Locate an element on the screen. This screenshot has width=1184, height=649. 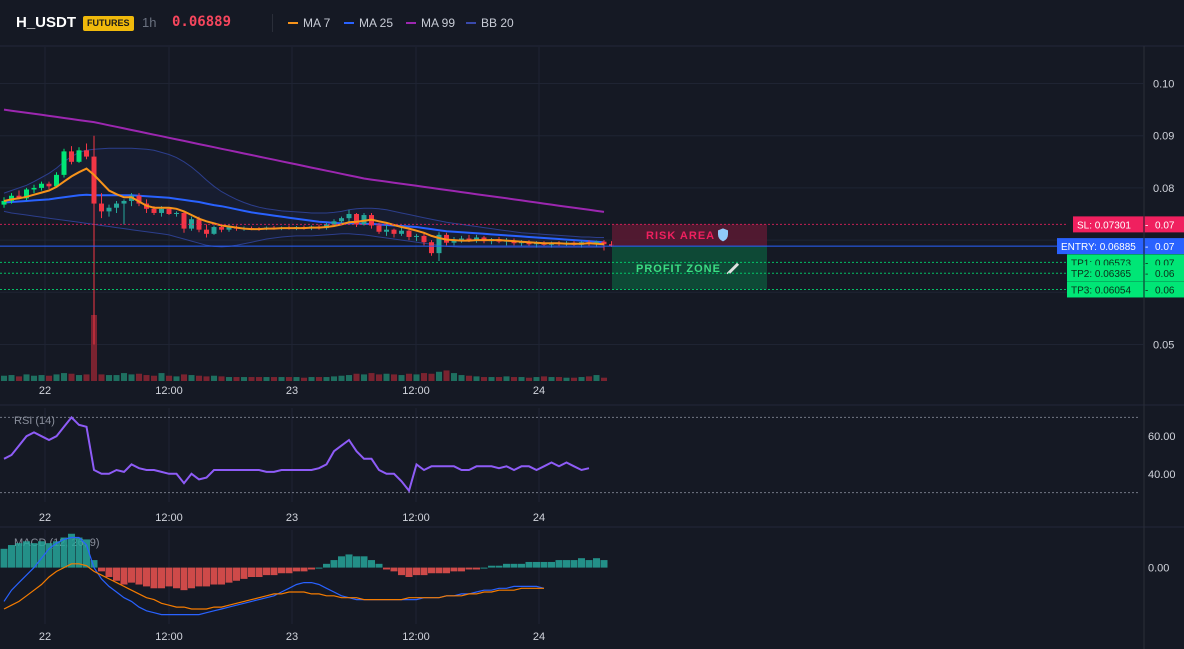
rsi-title: RSI (14) is located at coordinates (34, 421).